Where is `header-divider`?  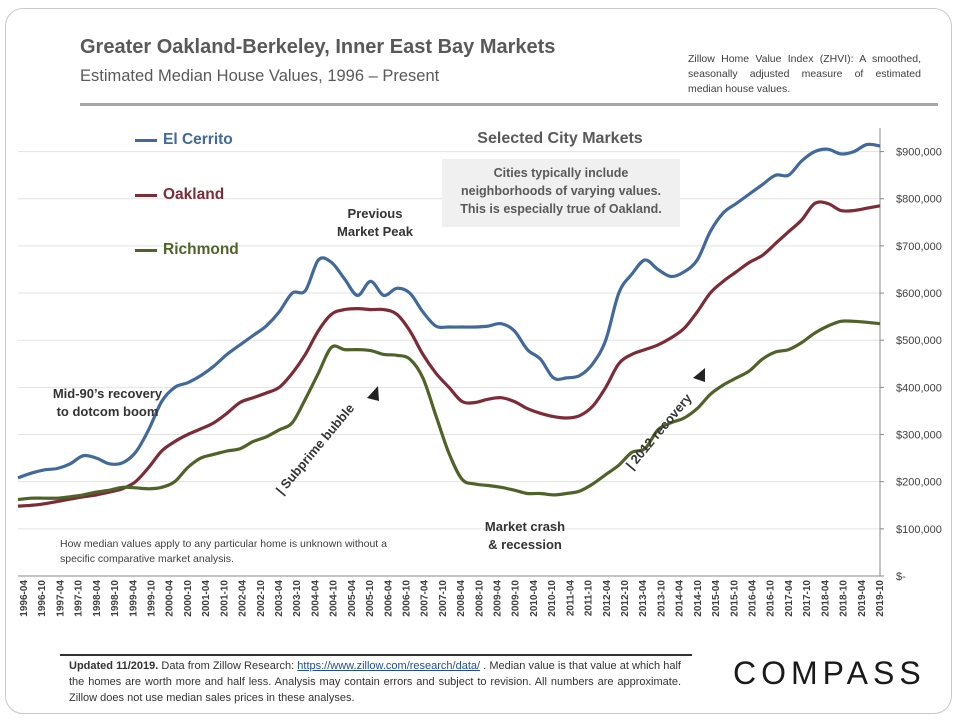 header-divider is located at coordinates (509, 104).